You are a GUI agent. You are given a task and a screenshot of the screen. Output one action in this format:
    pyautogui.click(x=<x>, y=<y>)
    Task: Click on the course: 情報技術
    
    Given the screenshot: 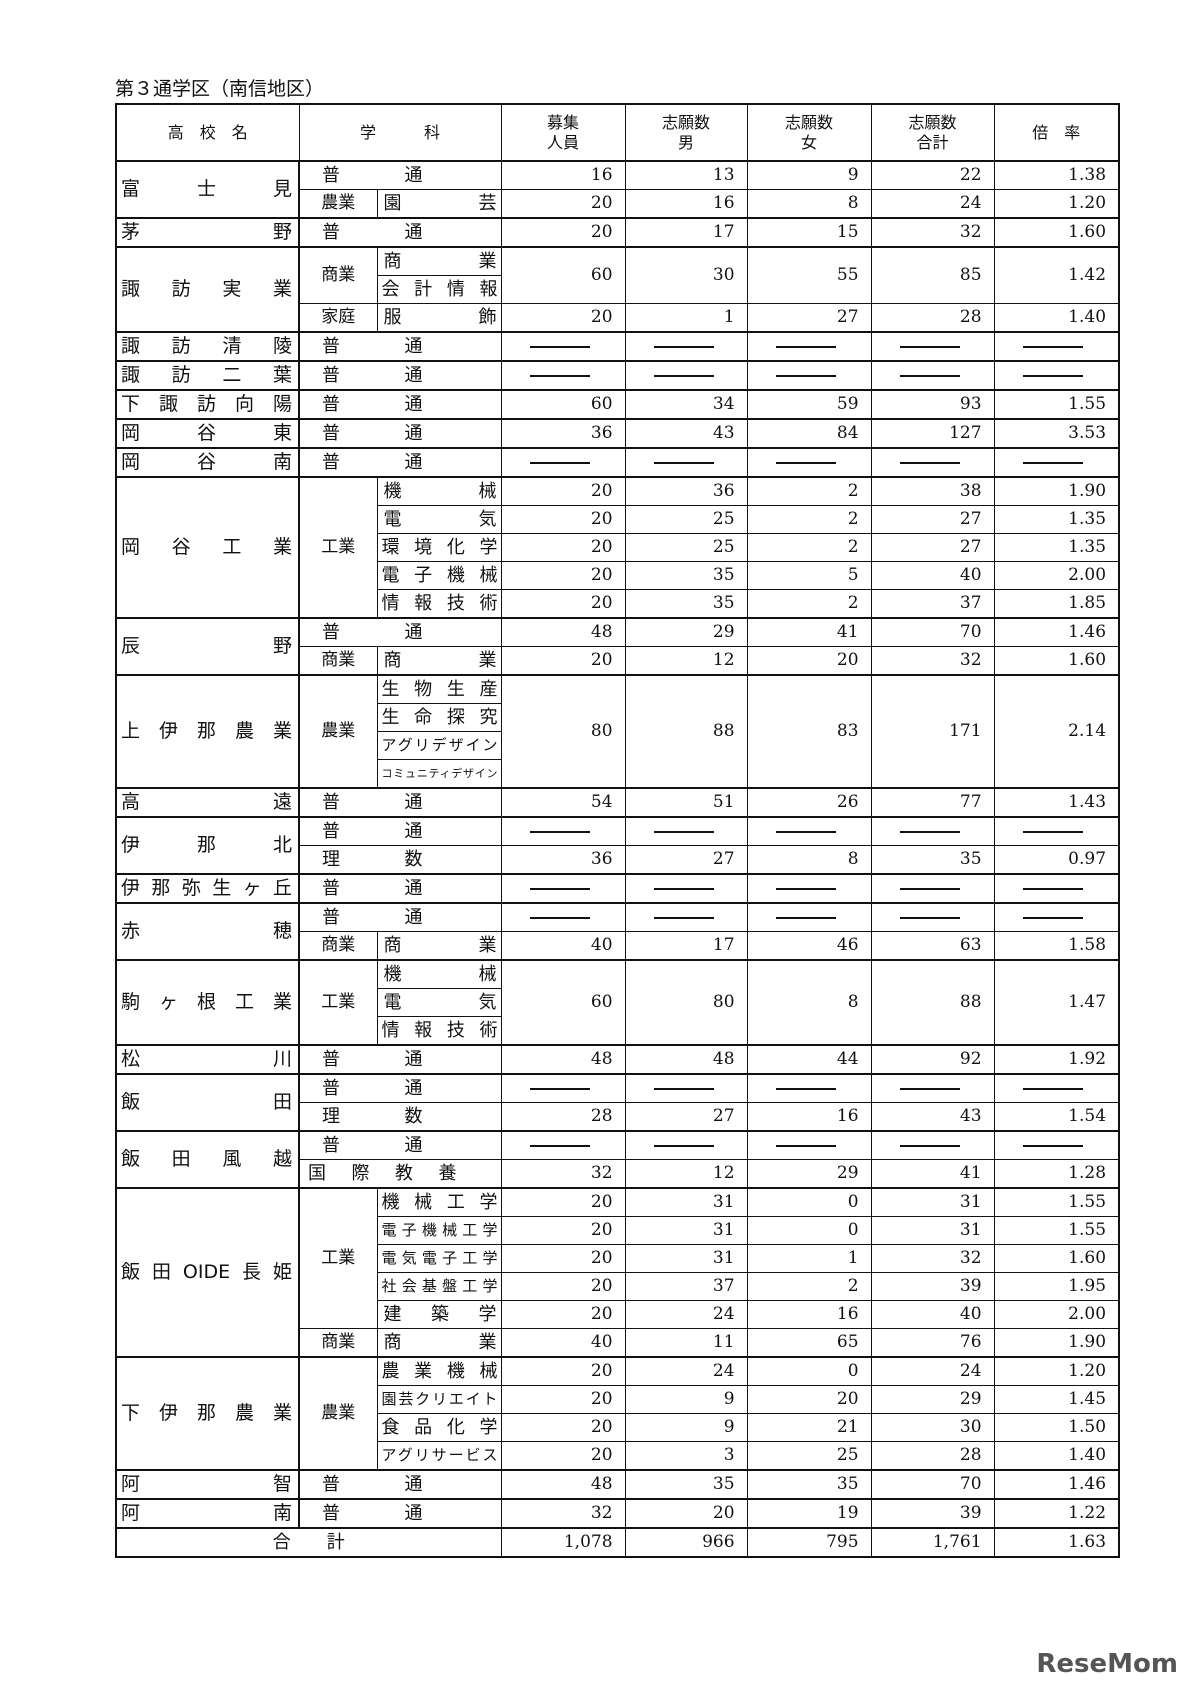 What is the action you would take?
    pyautogui.click(x=439, y=1031)
    